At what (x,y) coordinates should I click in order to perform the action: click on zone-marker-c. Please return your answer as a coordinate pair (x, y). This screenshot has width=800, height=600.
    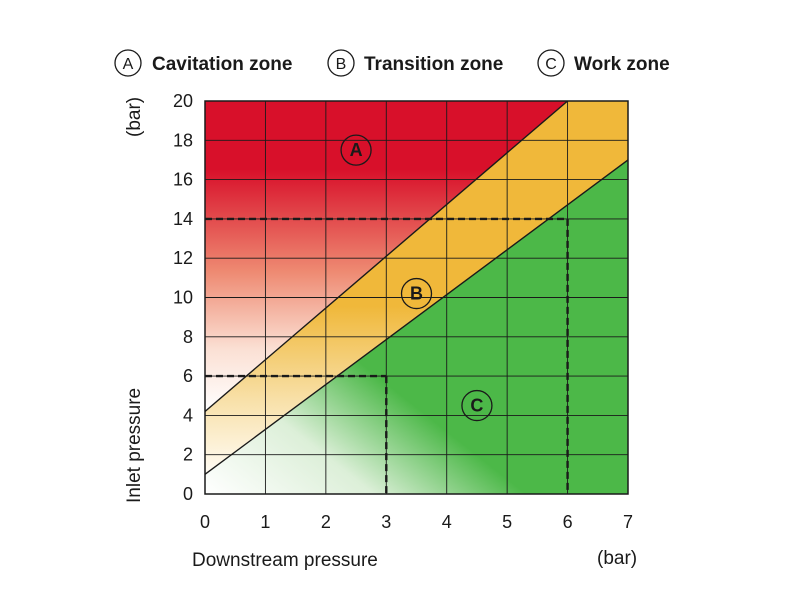
    Looking at the image, I should click on (477, 405).